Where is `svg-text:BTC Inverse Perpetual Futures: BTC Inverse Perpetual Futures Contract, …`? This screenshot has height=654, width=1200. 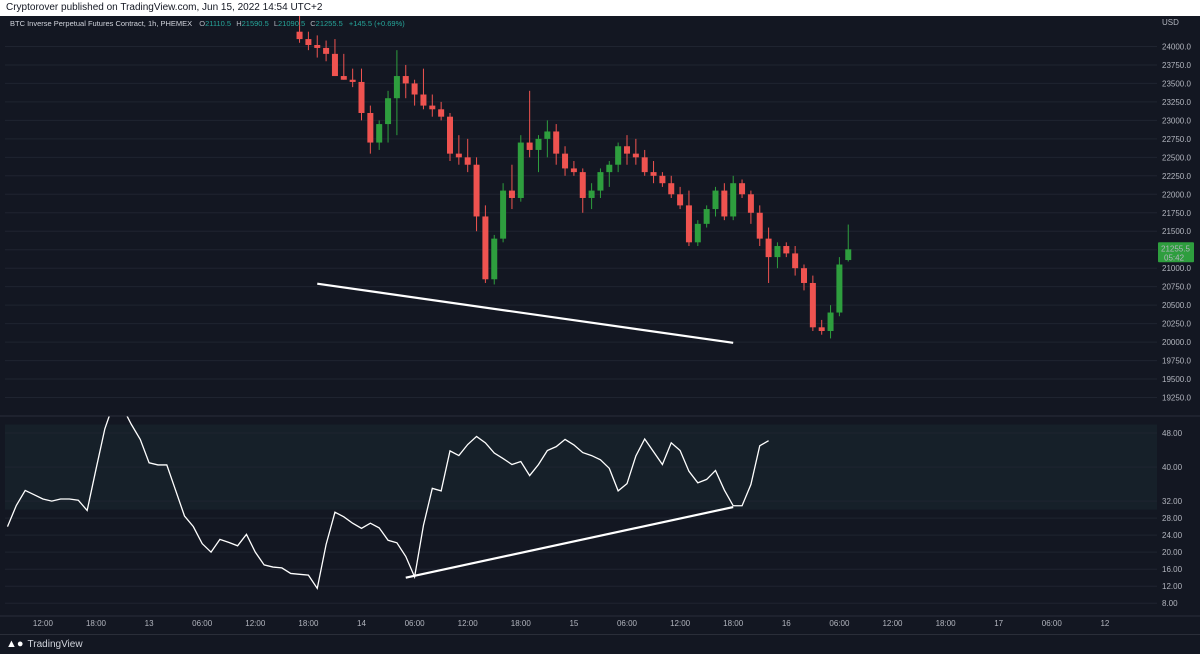 svg-text:BTC Inverse Perpetual Futures: BTC Inverse Perpetual Futures Contract, … is located at coordinates (207, 23).